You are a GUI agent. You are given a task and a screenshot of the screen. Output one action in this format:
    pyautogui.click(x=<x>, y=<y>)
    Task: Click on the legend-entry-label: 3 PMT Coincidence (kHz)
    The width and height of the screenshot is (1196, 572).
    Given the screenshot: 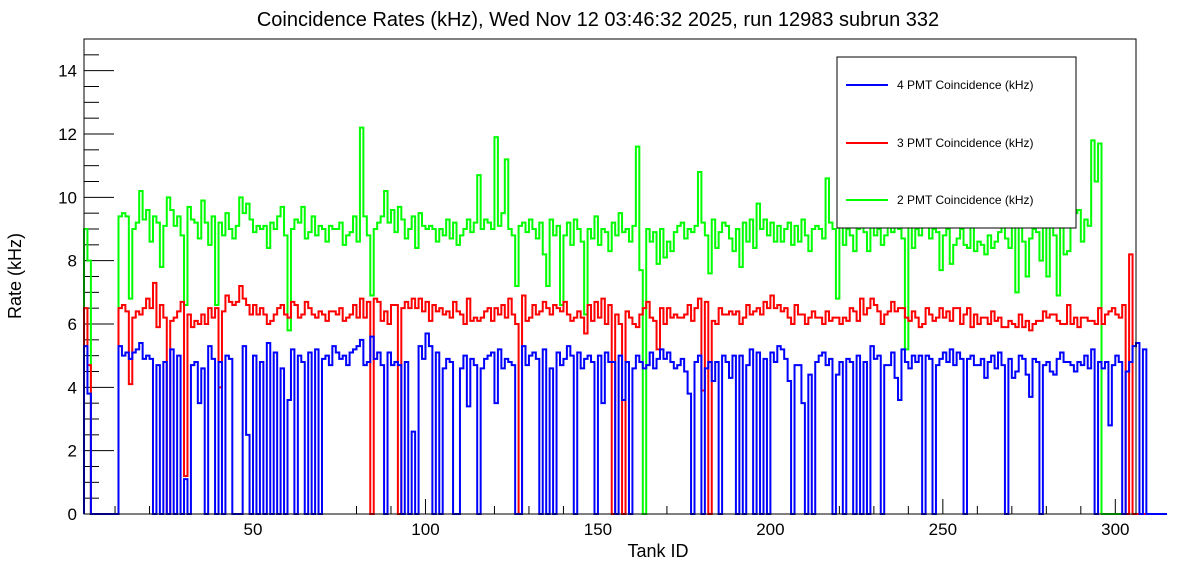 What is the action you would take?
    pyautogui.click(x=965, y=143)
    